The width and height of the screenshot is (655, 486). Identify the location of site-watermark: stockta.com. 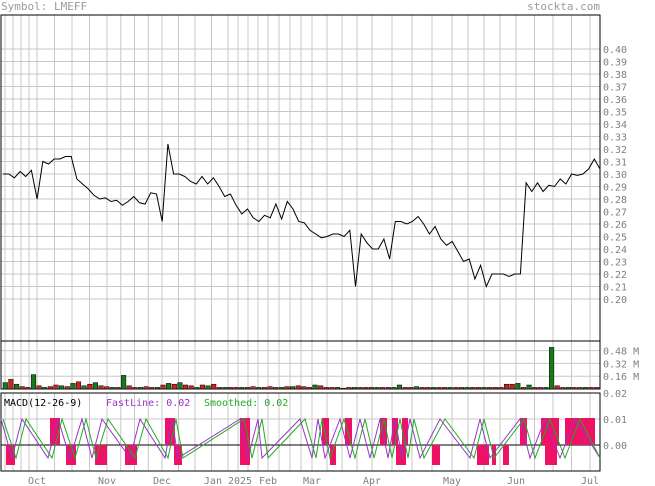
(563, 6).